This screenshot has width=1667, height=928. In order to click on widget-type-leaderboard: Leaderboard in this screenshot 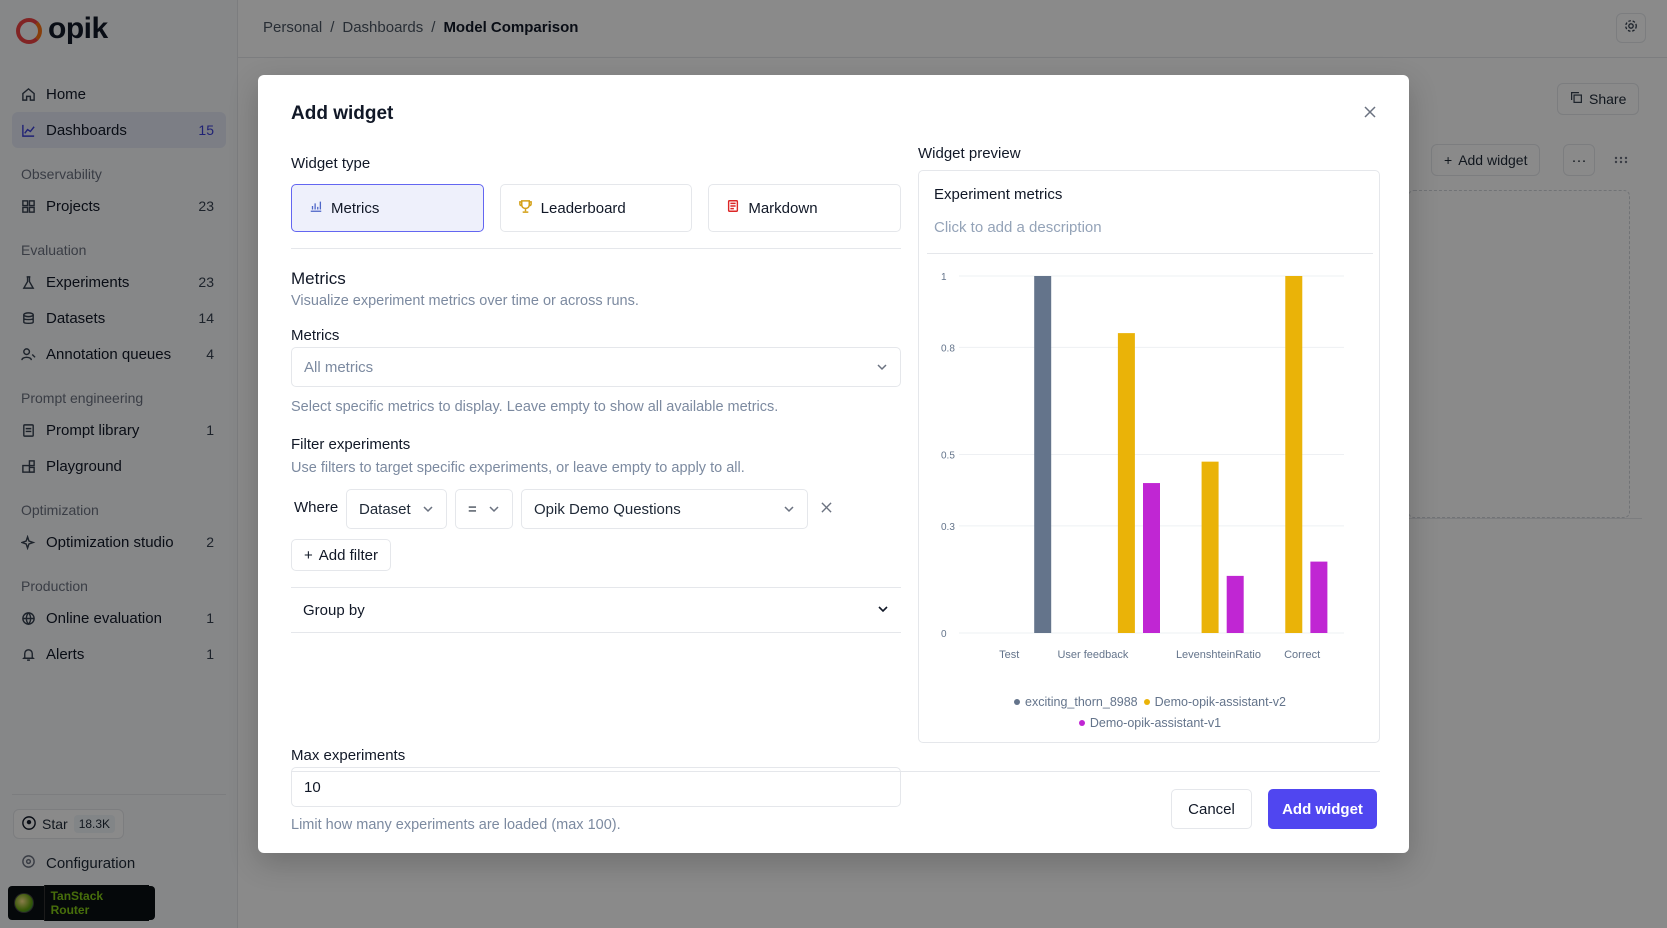, I will do `click(596, 208)`.